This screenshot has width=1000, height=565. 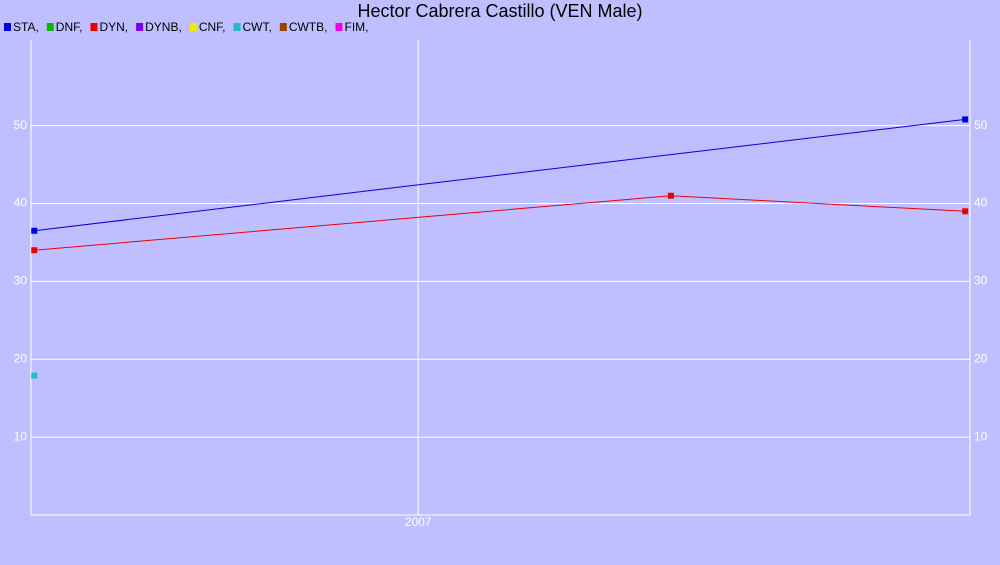 I want to click on y-tick-label-right: 50, so click(x=981, y=125).